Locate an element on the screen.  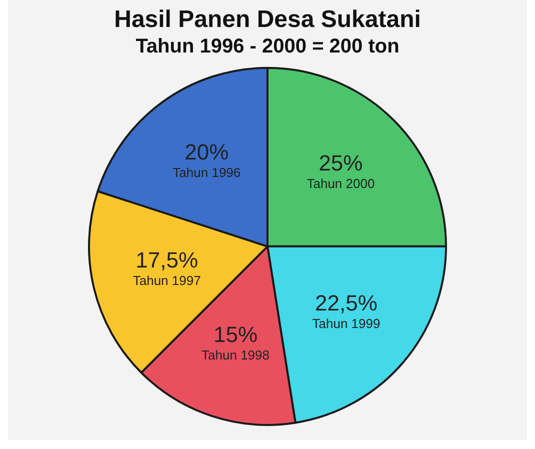
data-label: 20% is located at coordinates (206, 152).